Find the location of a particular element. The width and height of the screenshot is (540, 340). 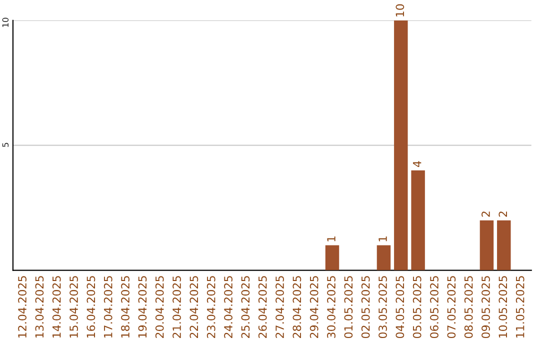

x-tick-label: 19.04.2025 is located at coordinates (142, 307).